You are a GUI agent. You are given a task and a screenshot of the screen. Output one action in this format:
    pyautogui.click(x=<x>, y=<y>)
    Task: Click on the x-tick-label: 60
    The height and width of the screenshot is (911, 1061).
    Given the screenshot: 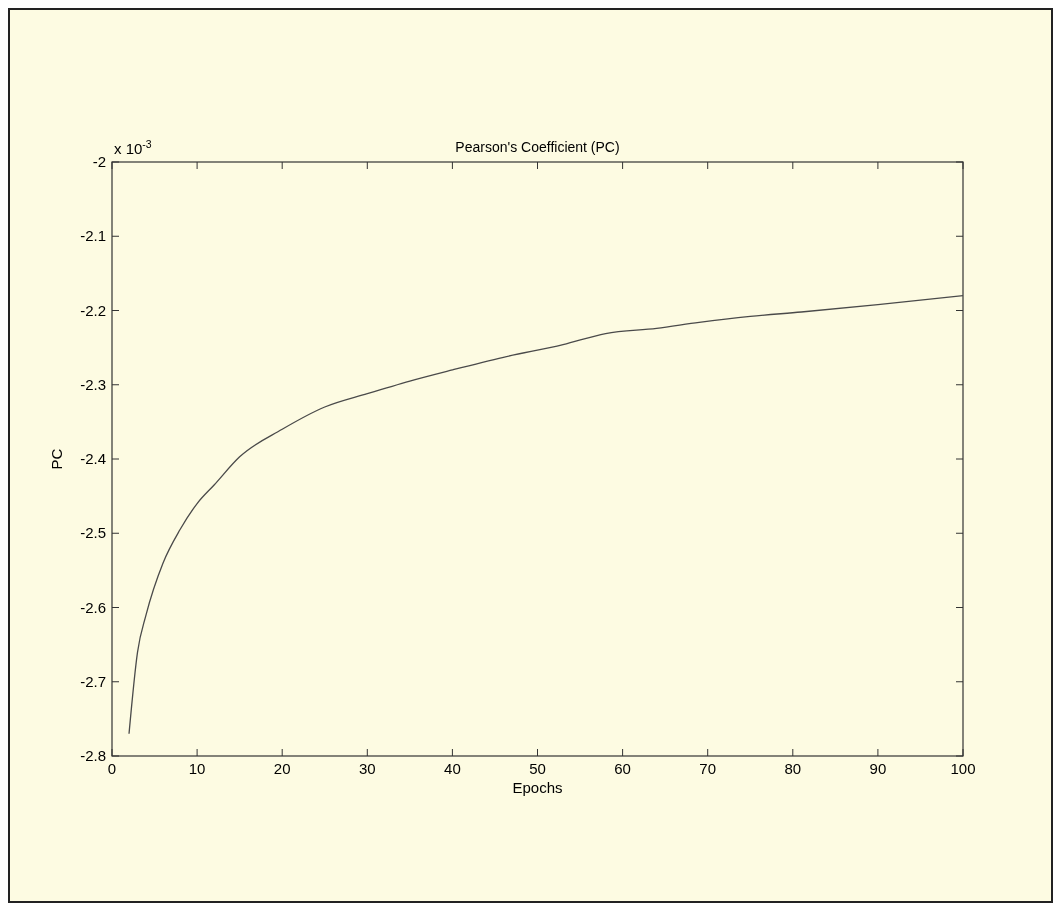 What is the action you would take?
    pyautogui.click(x=622, y=768)
    